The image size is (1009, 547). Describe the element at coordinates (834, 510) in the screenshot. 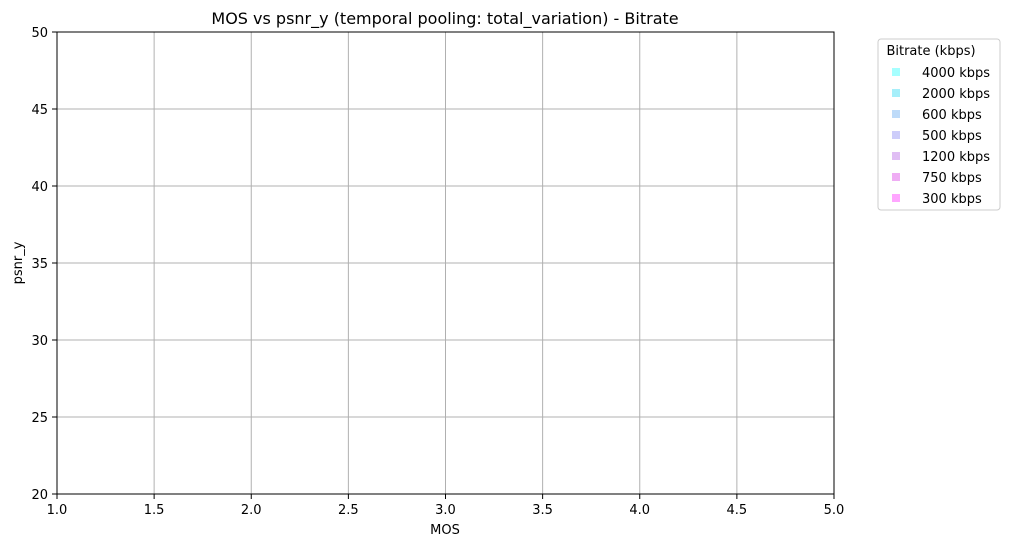

I see `x-tick-label: 5.0` at that location.